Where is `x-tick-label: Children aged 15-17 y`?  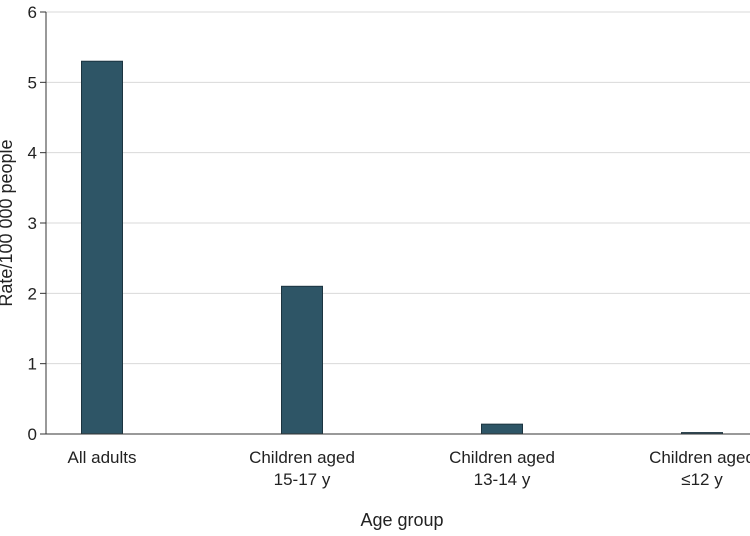 x-tick-label: Children aged 15-17 y is located at coordinates (302, 468).